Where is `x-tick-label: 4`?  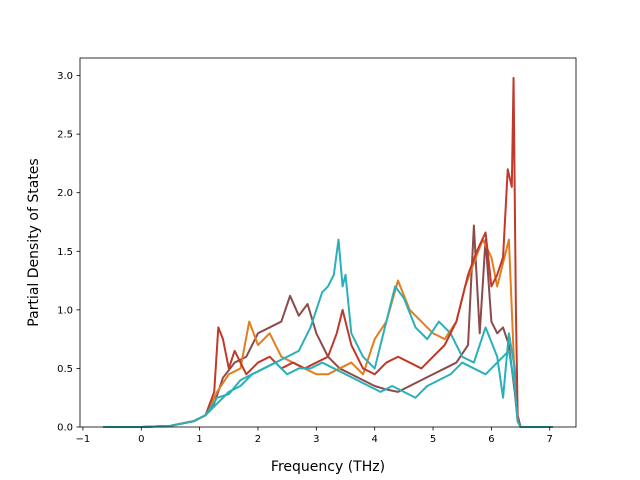
x-tick-label: 4 is located at coordinates (374, 439).